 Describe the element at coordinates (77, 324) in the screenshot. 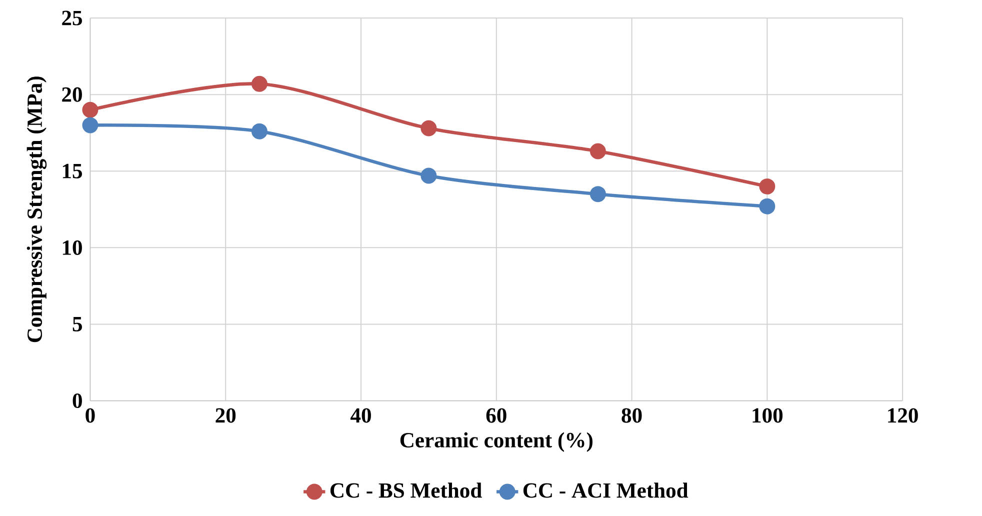

I see `y-tick-label: 5` at that location.